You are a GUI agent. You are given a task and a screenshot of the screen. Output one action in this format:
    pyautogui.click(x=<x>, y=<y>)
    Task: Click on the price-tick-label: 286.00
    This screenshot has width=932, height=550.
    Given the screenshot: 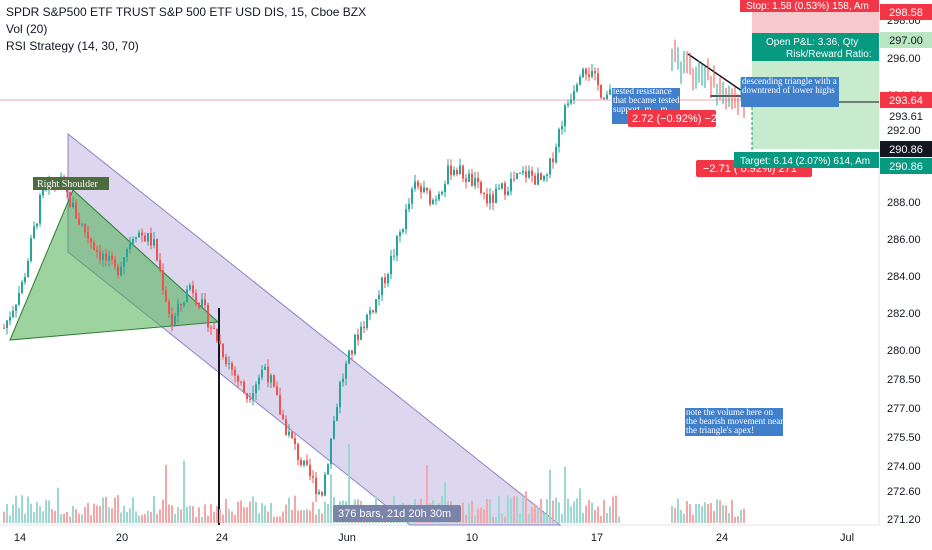 What is the action you would take?
    pyautogui.click(x=904, y=240)
    